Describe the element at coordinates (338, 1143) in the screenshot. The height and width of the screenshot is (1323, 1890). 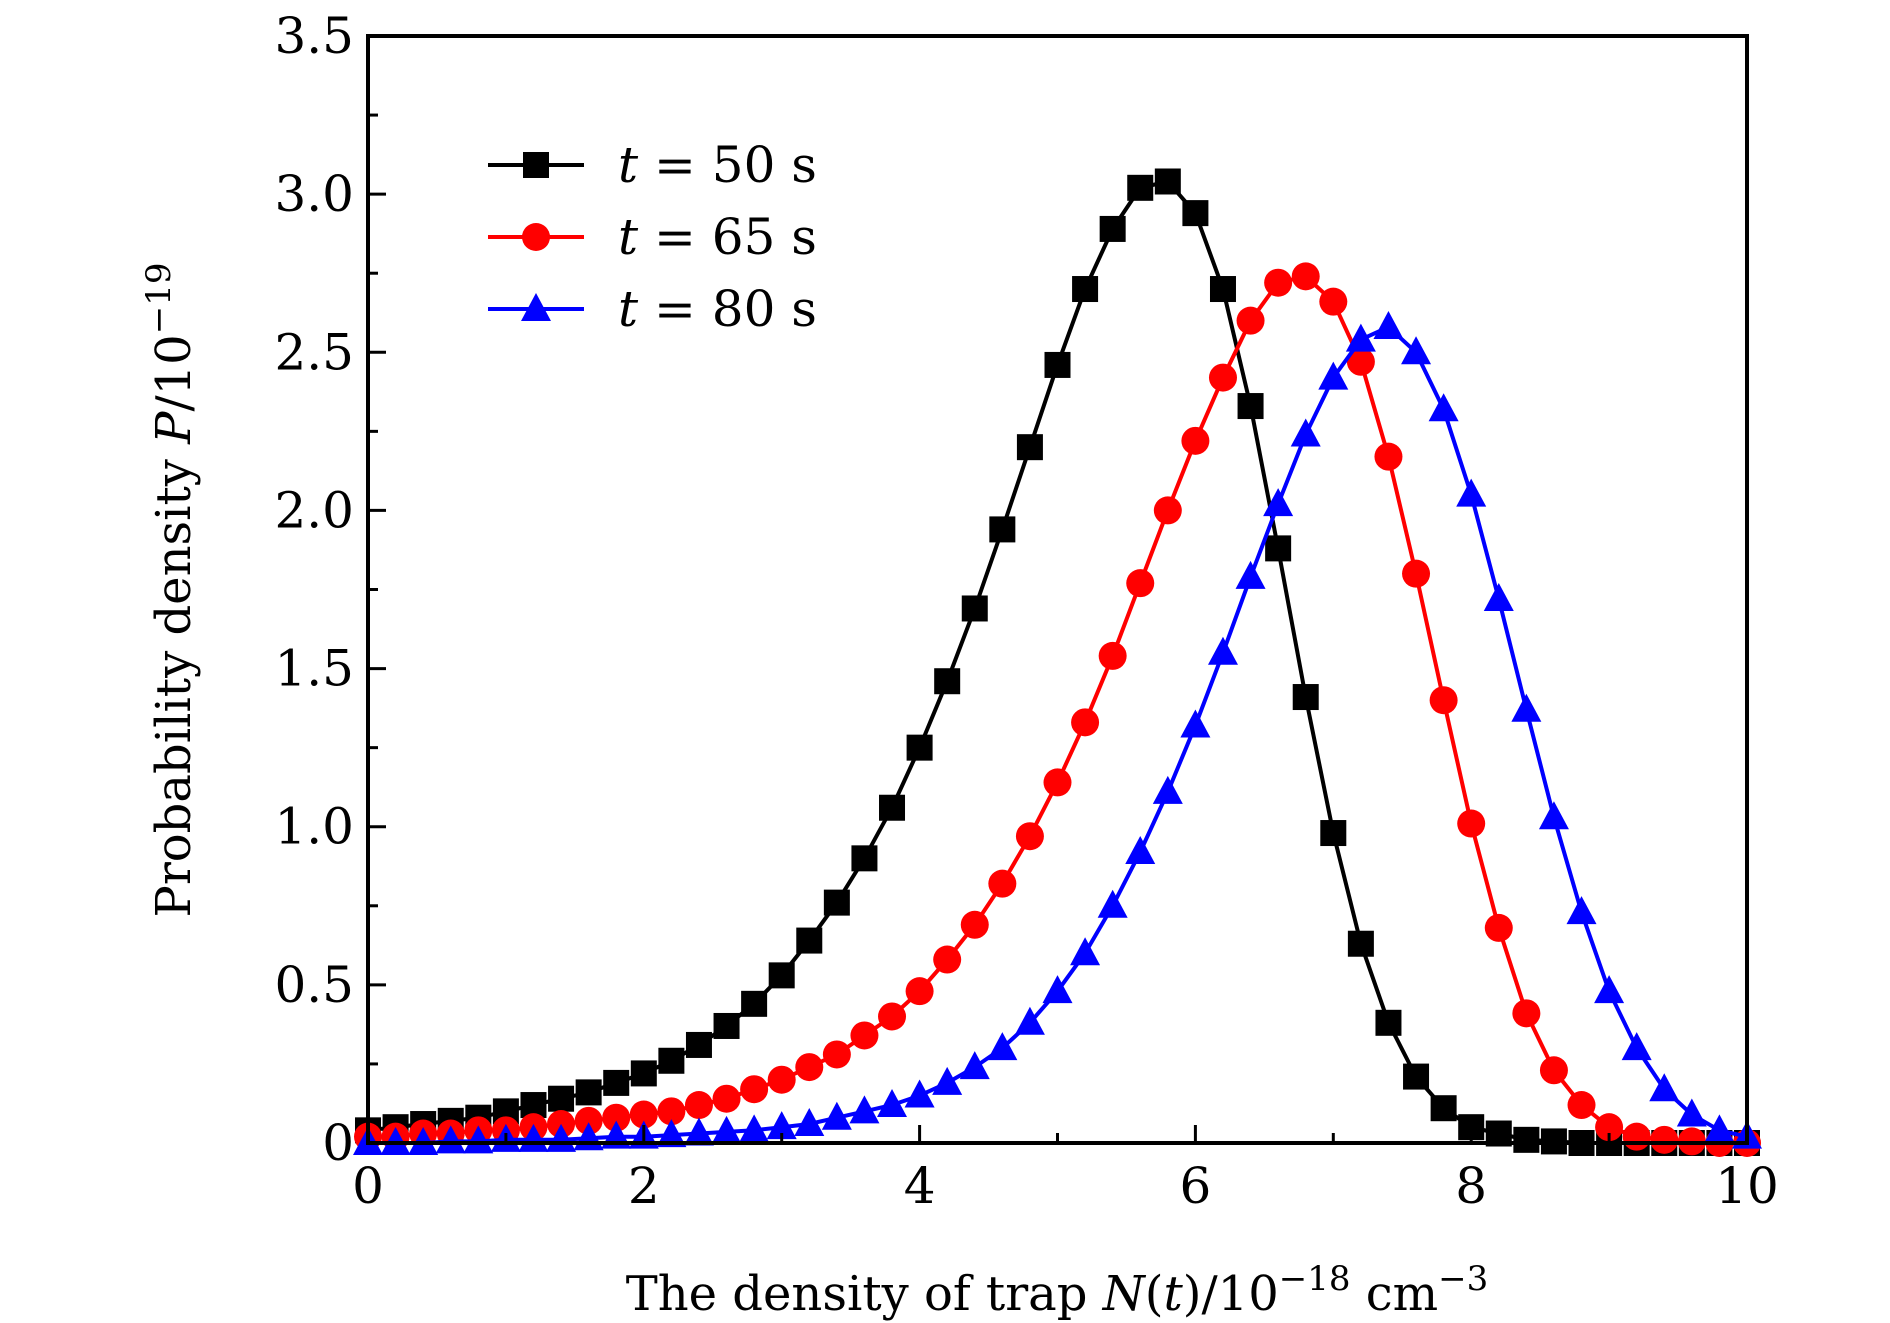
I see `y-tick-label: 0` at that location.